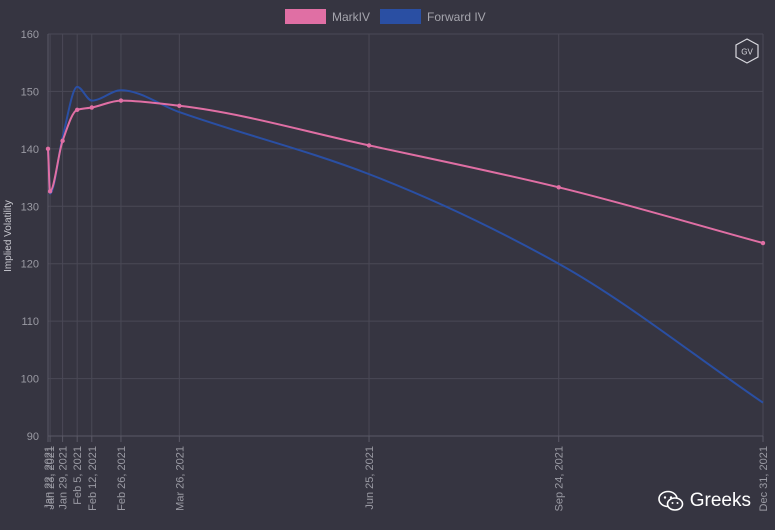  What do you see at coordinates (30, 35) in the screenshot?
I see `y-tick-label: 160` at bounding box center [30, 35].